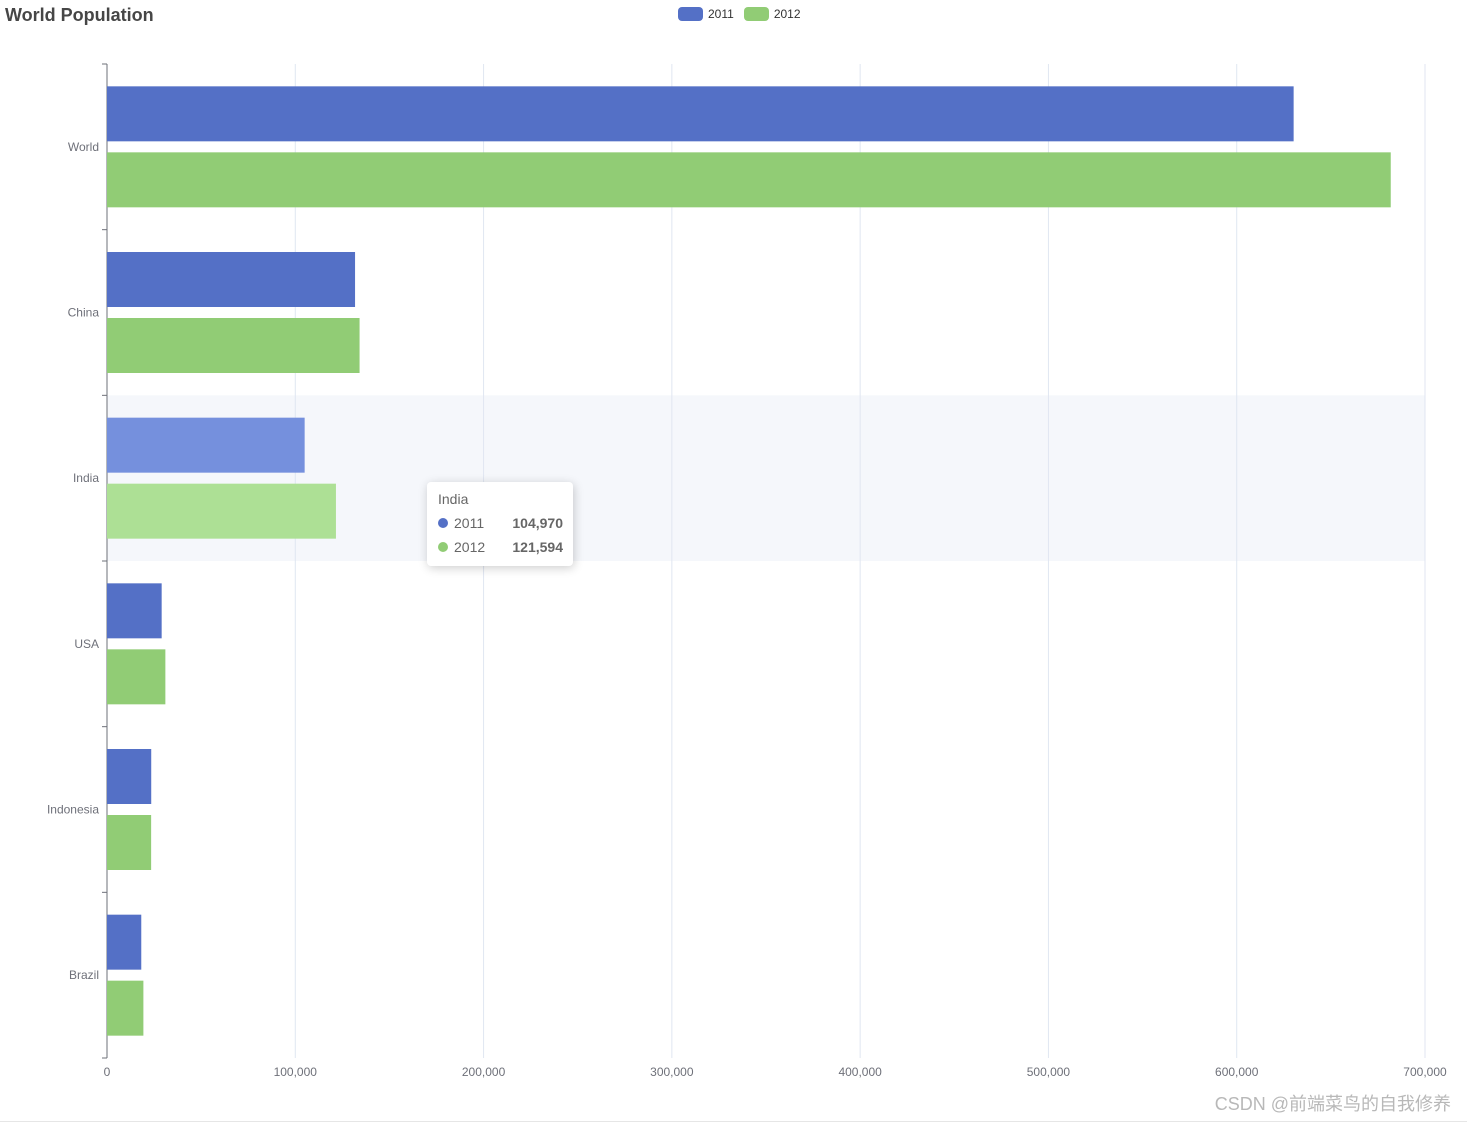 The image size is (1467, 1124). I want to click on bar-2012-china, so click(233, 345).